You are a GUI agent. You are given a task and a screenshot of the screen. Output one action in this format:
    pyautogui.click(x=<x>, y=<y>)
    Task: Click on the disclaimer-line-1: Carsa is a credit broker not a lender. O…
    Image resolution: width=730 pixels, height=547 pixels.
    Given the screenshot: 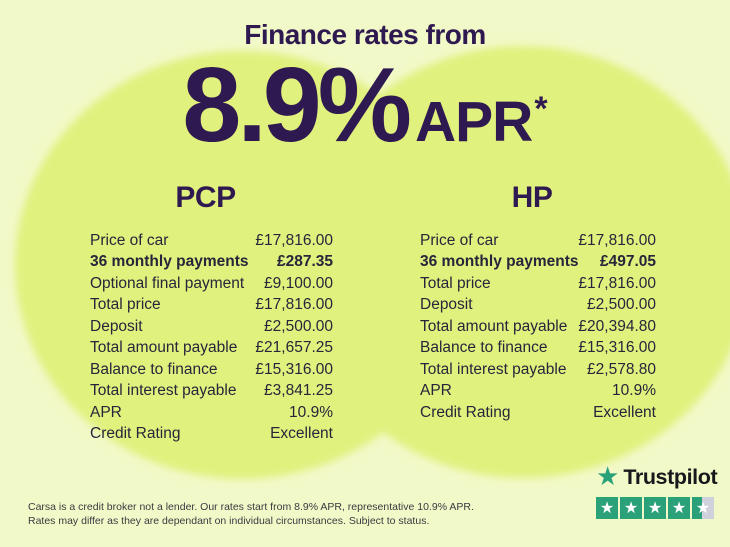 What is the action you would take?
    pyautogui.click(x=251, y=507)
    